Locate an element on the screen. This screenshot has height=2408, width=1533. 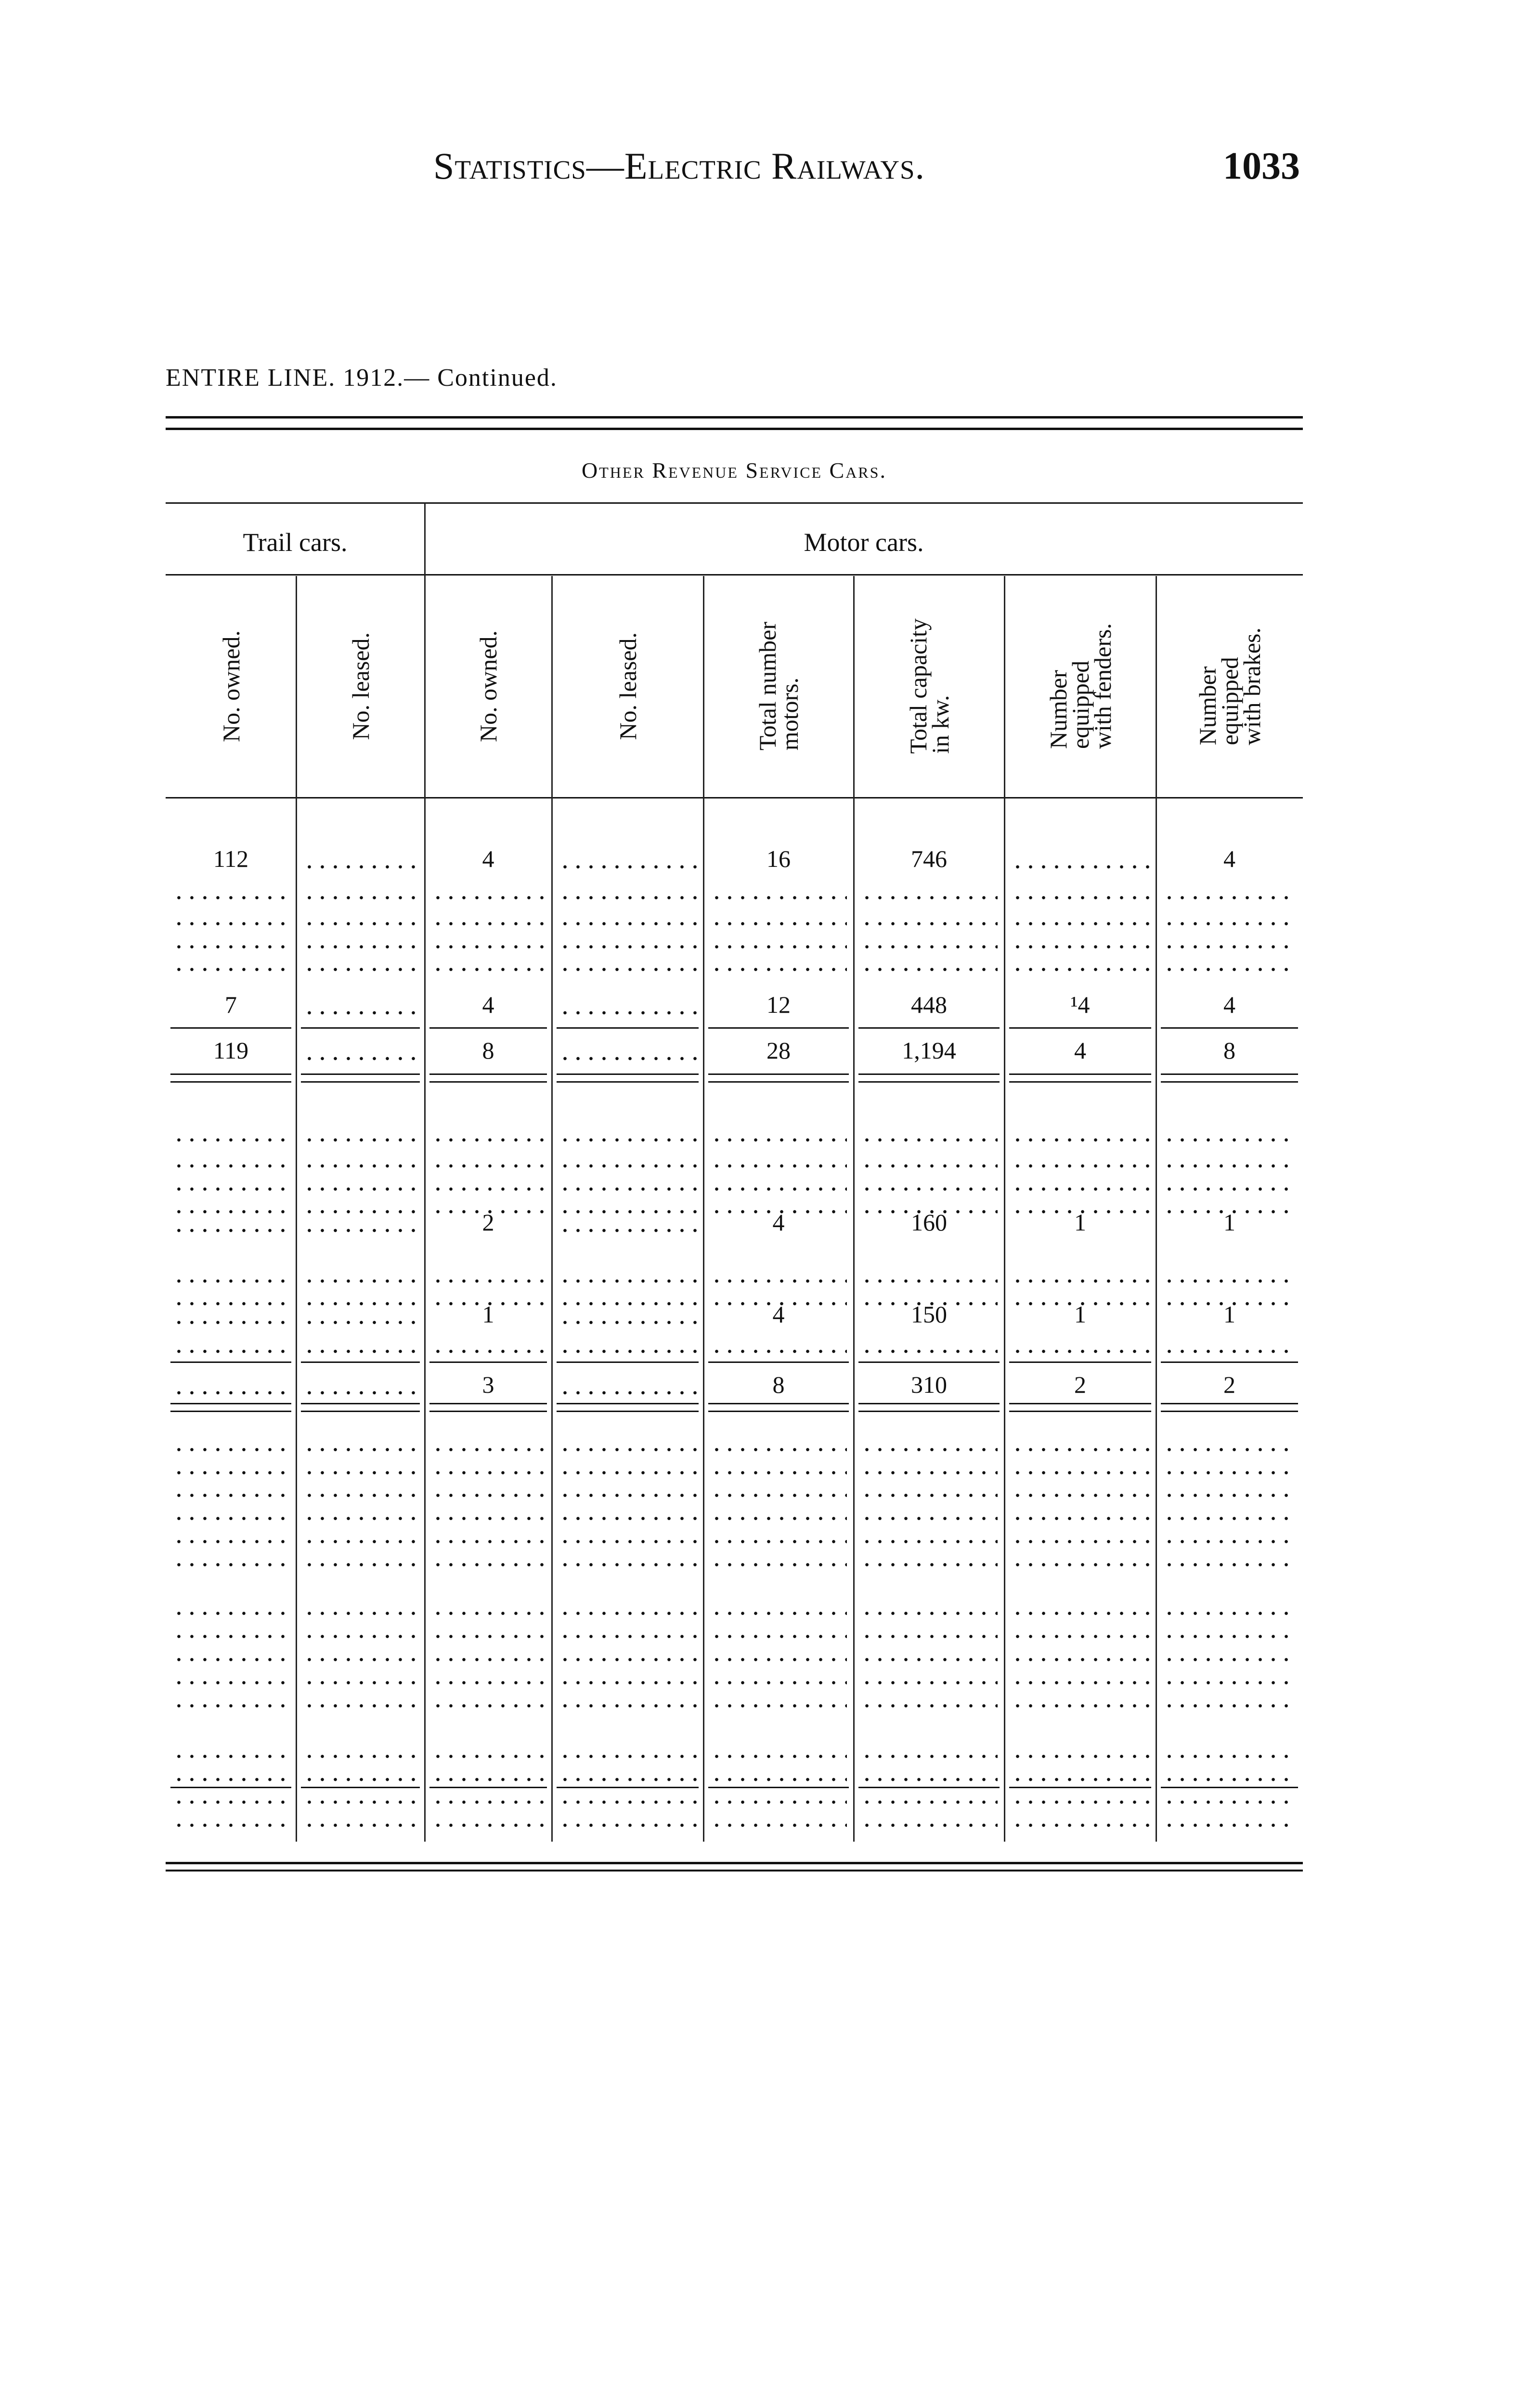
rule is located at coordinates (734, 503).